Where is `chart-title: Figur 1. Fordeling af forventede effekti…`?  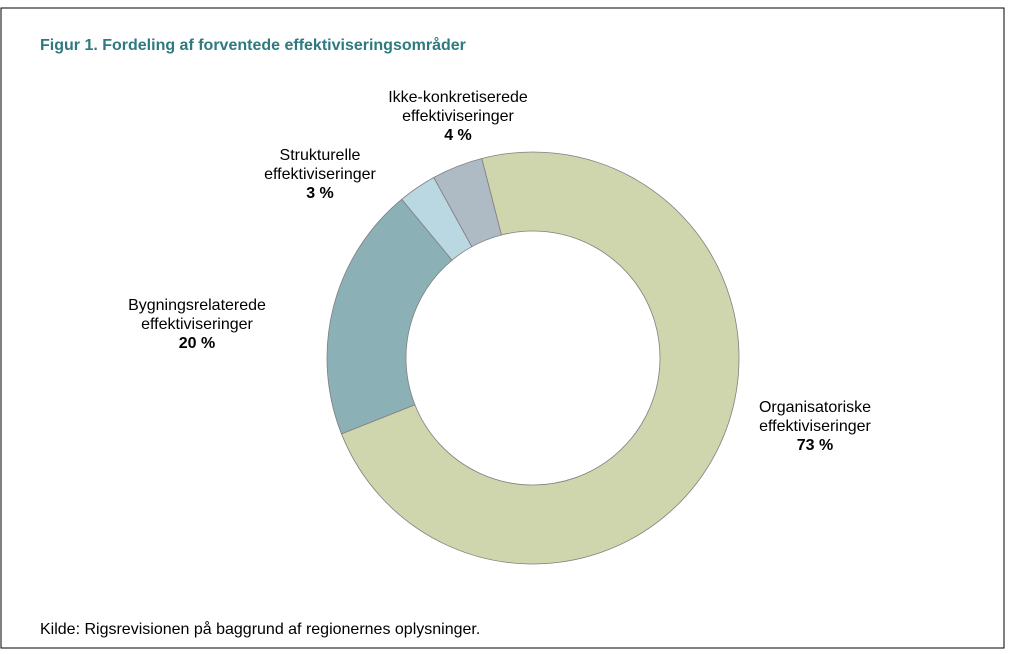 chart-title: Figur 1. Fordeling af forventede effekti… is located at coordinates (253, 45).